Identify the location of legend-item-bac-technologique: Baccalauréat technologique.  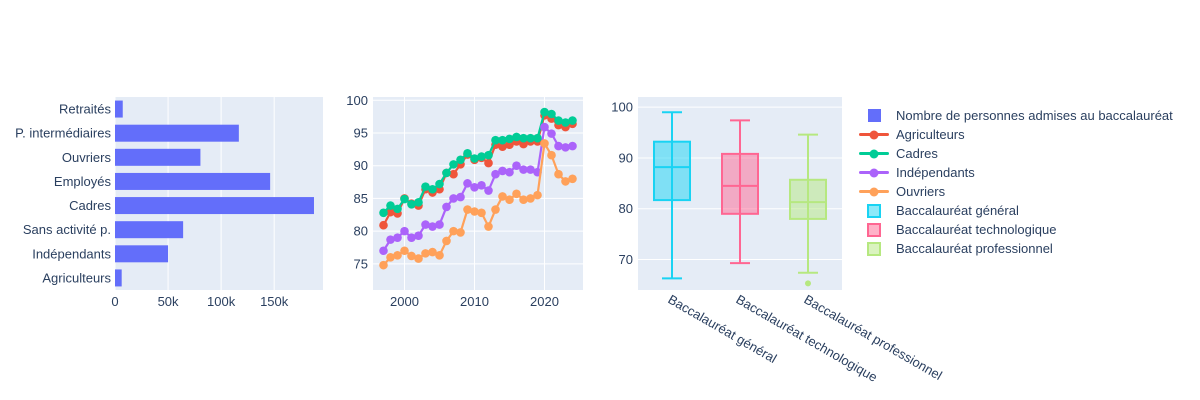
(1015, 229).